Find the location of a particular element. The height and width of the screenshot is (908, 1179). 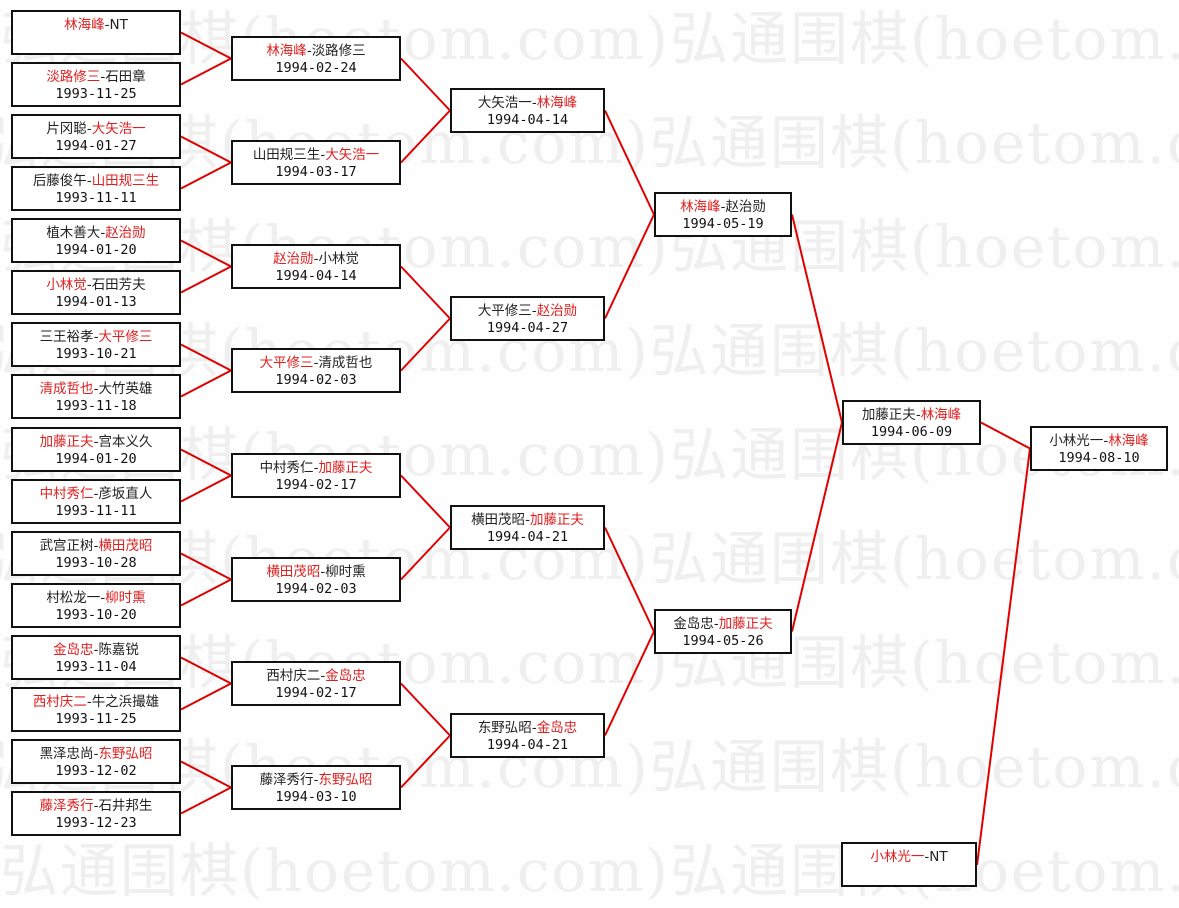

match-box: 小林光一-NT is located at coordinates (909, 864).